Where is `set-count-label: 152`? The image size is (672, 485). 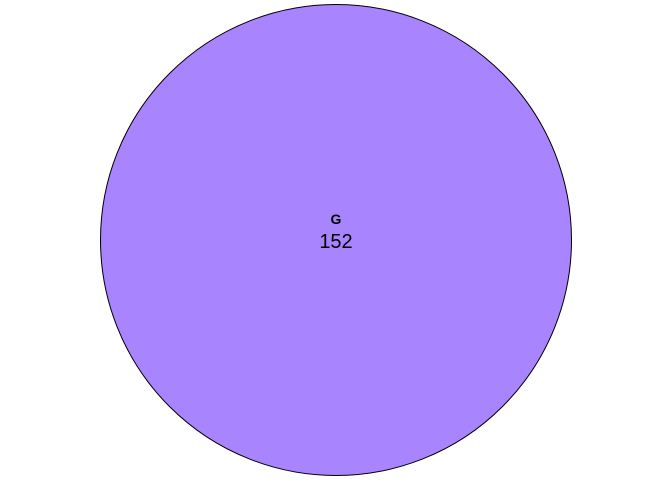
set-count-label: 152 is located at coordinates (335, 242).